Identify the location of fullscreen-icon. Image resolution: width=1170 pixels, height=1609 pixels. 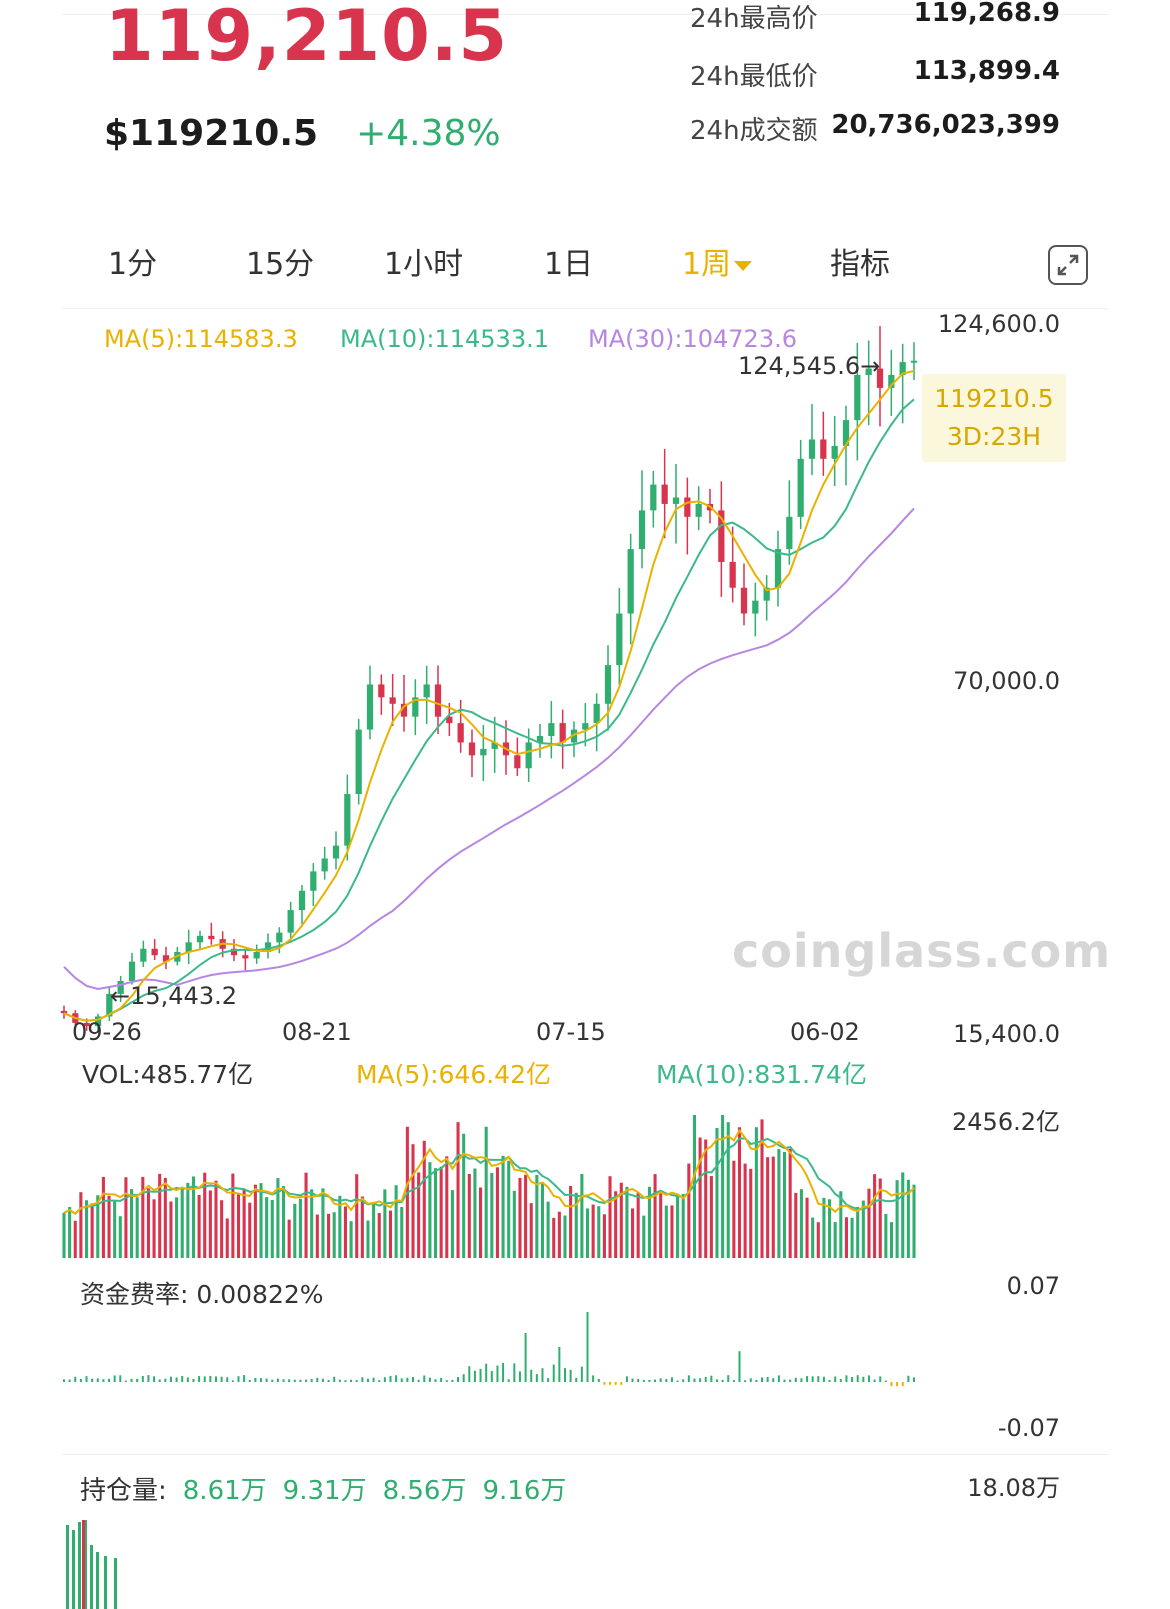
(1068, 265).